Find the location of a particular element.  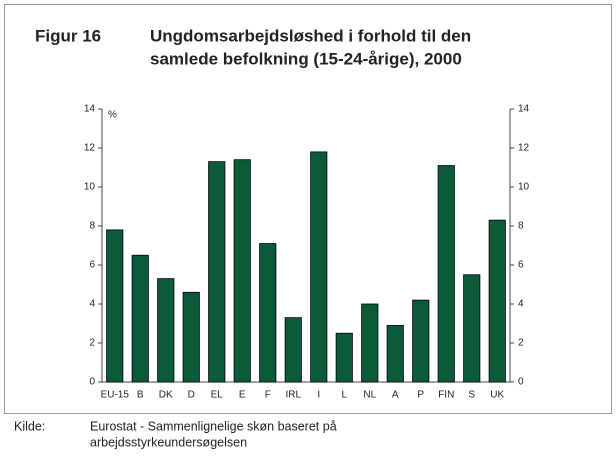

y2-tick-label: 10 is located at coordinates (524, 187).